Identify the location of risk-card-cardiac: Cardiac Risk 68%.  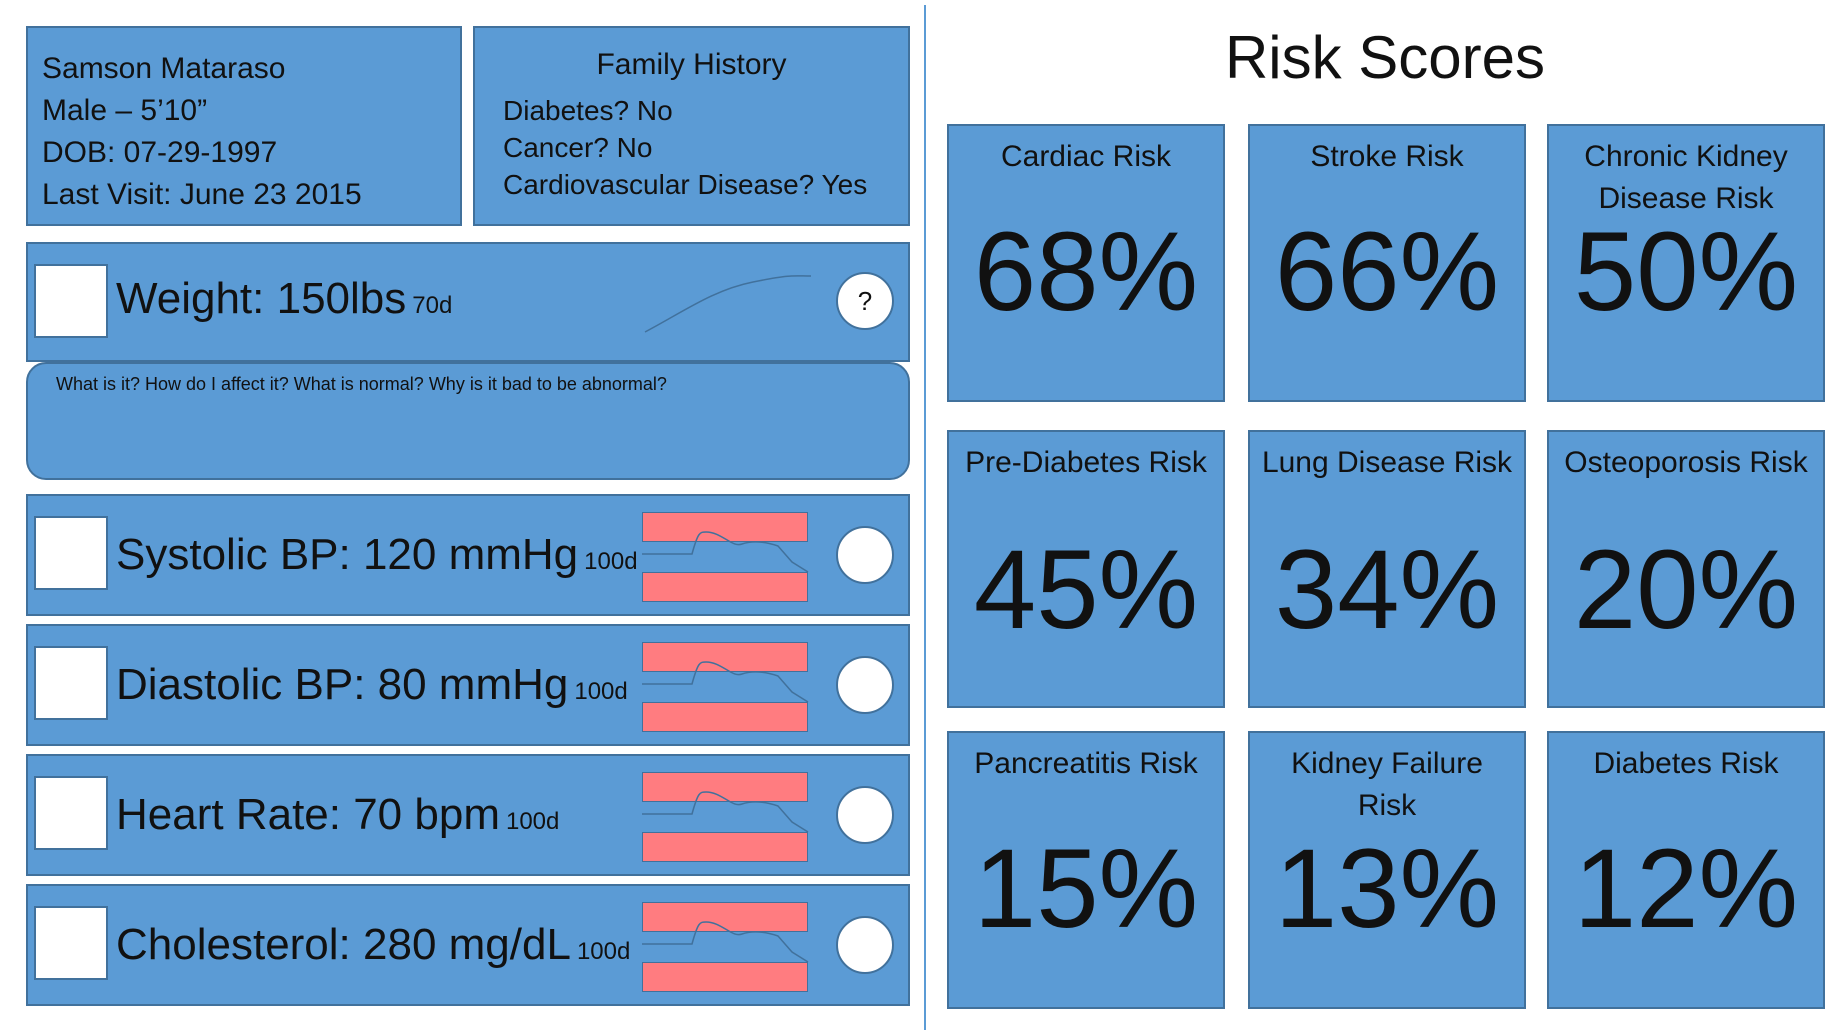
(1086, 263).